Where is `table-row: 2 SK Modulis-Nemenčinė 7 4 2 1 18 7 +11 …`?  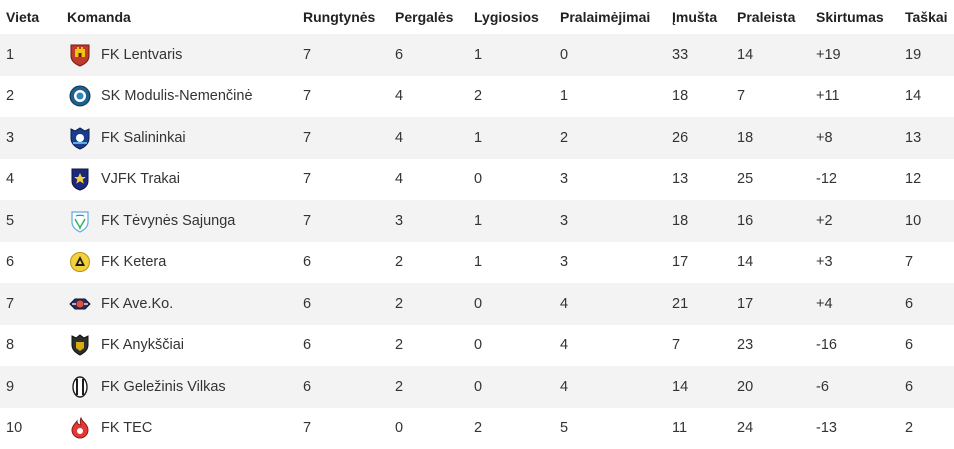 table-row: 2 SK Modulis-Nemenčinė 7 4 2 1 18 7 +11 … is located at coordinates (477, 97).